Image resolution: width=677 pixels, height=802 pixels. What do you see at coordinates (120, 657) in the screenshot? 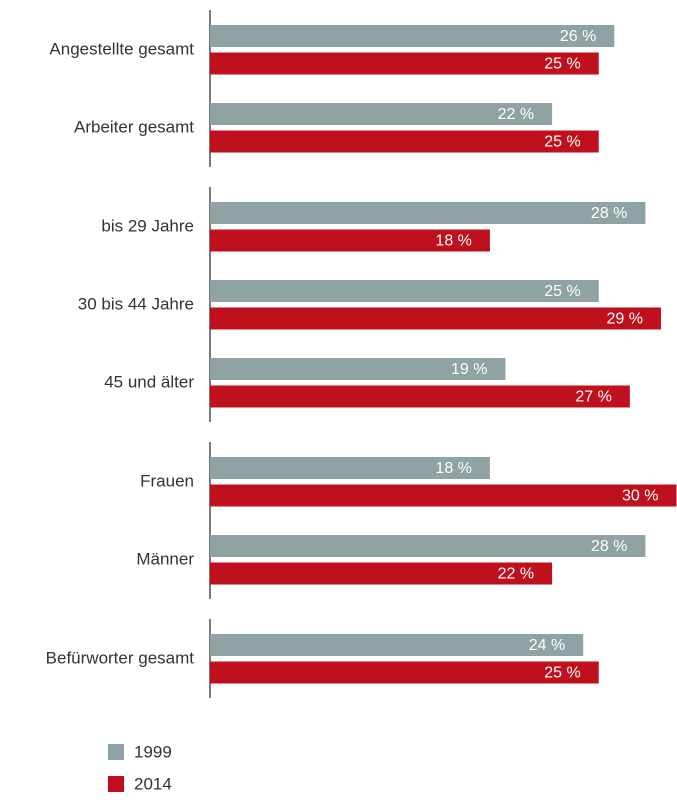
I see `category-label: Befürworter gesamt` at bounding box center [120, 657].